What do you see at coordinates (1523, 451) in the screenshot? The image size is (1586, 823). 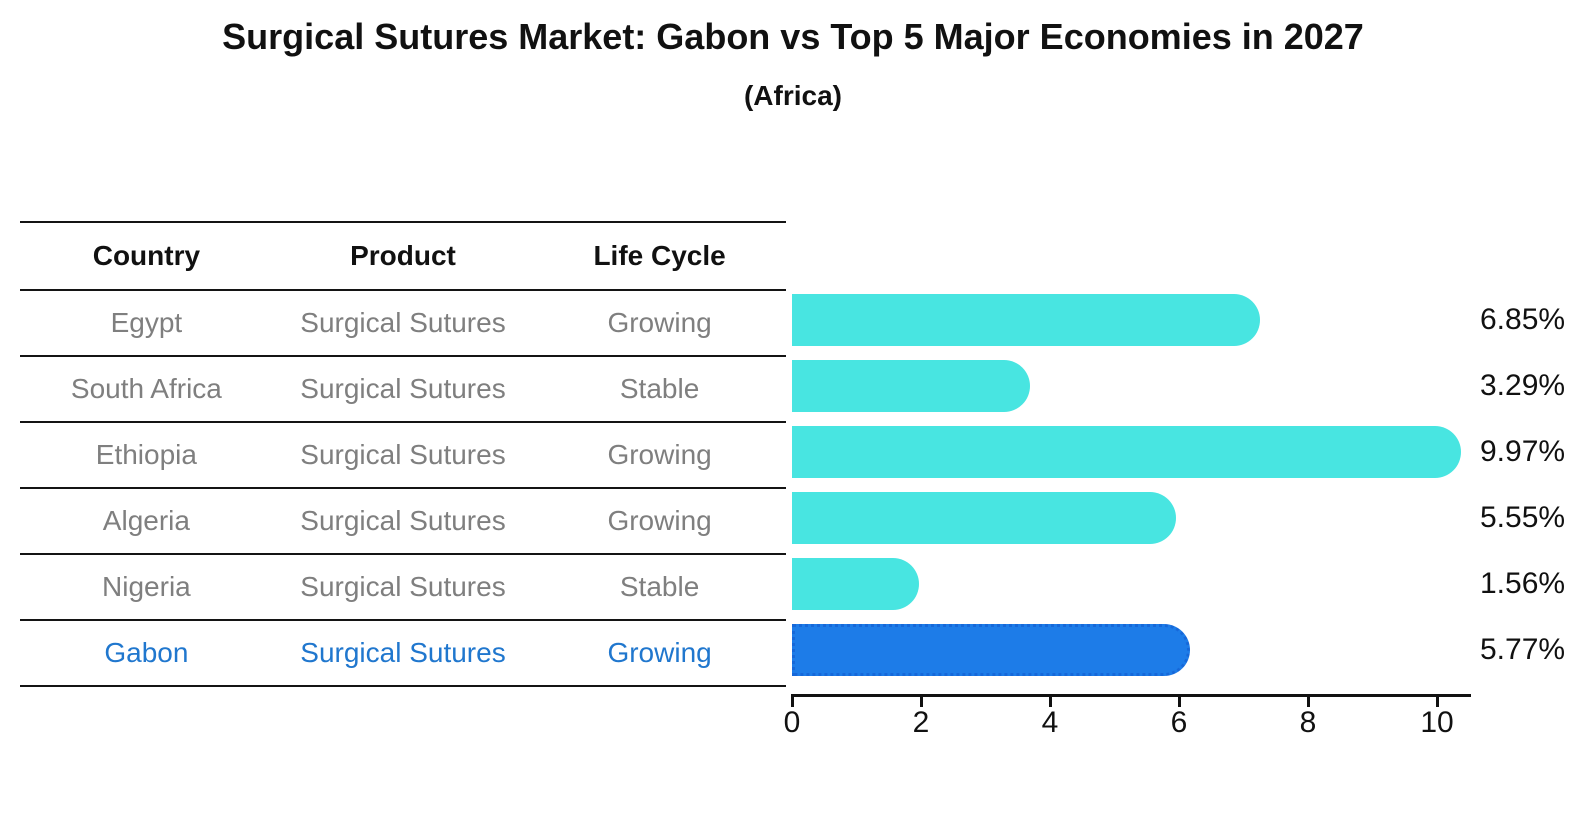 I see `bar-value-label: 9.97%` at bounding box center [1523, 451].